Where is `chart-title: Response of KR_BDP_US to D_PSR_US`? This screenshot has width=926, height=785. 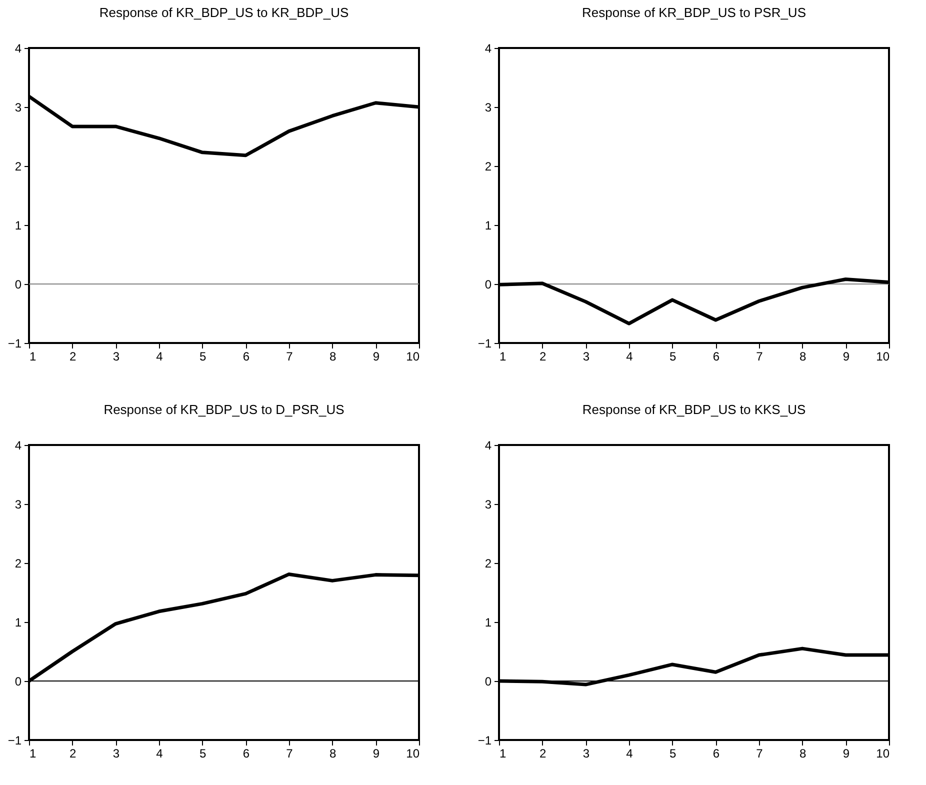 chart-title: Response of KR_BDP_US to D_PSR_US is located at coordinates (224, 409).